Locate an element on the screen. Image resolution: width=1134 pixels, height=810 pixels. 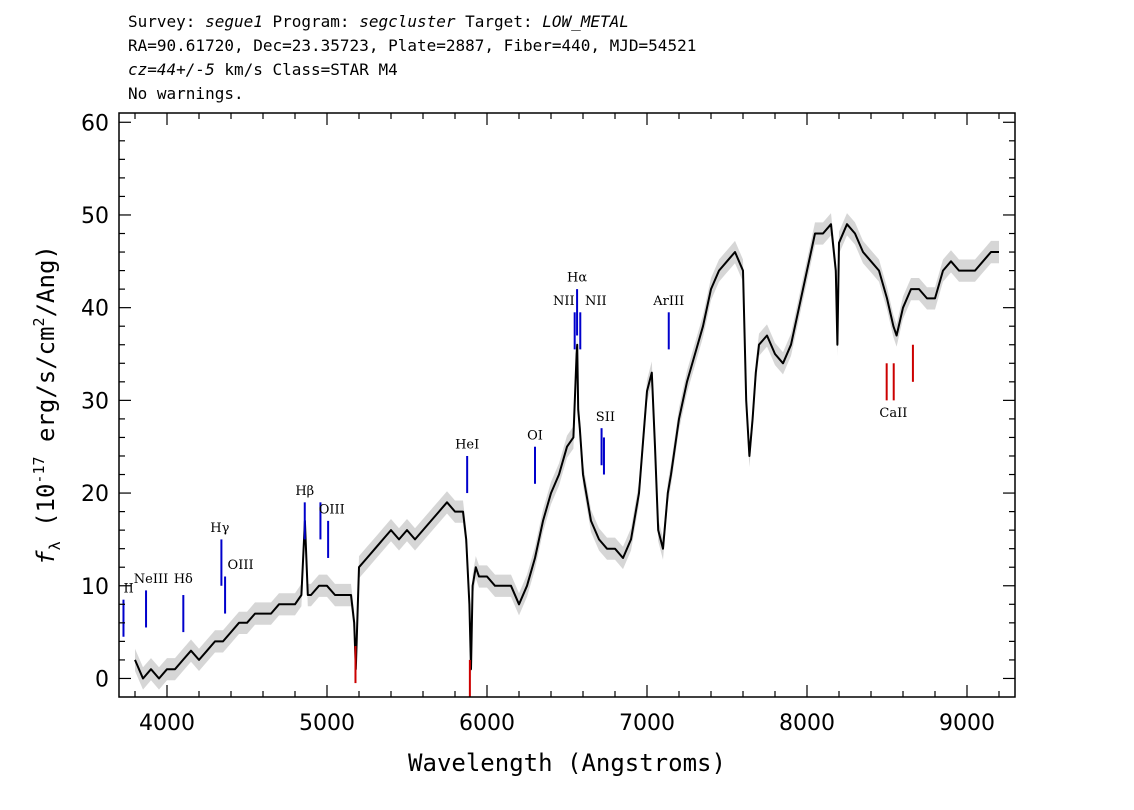
line-label: Hβ is located at coordinates (304, 491).